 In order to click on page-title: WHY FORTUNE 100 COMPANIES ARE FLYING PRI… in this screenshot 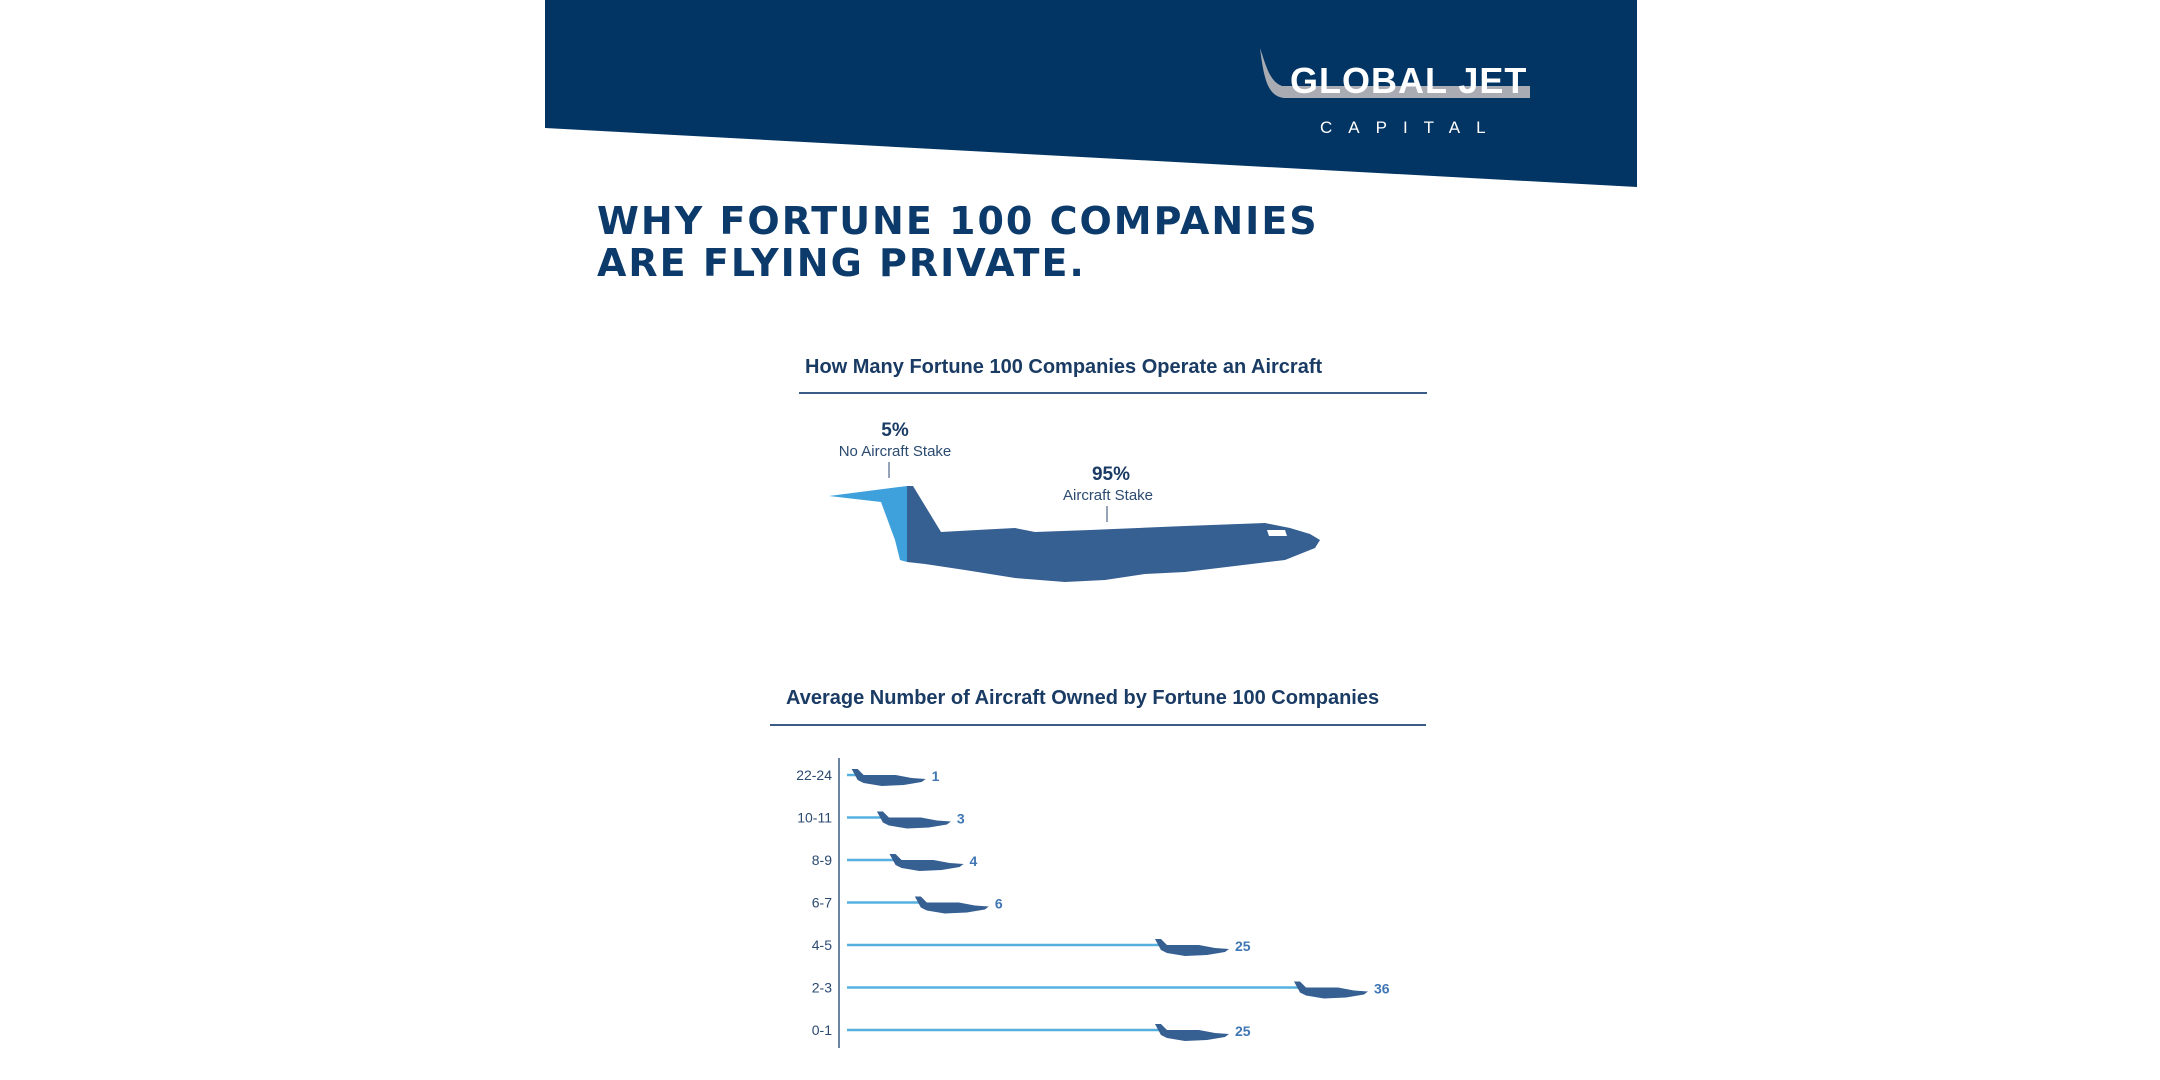, I will do `click(958, 242)`.